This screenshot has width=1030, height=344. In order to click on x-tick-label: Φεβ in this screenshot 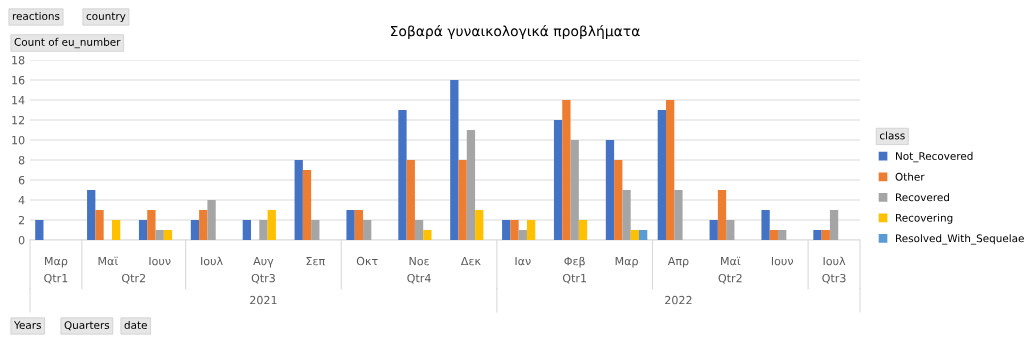, I will do `click(574, 262)`.